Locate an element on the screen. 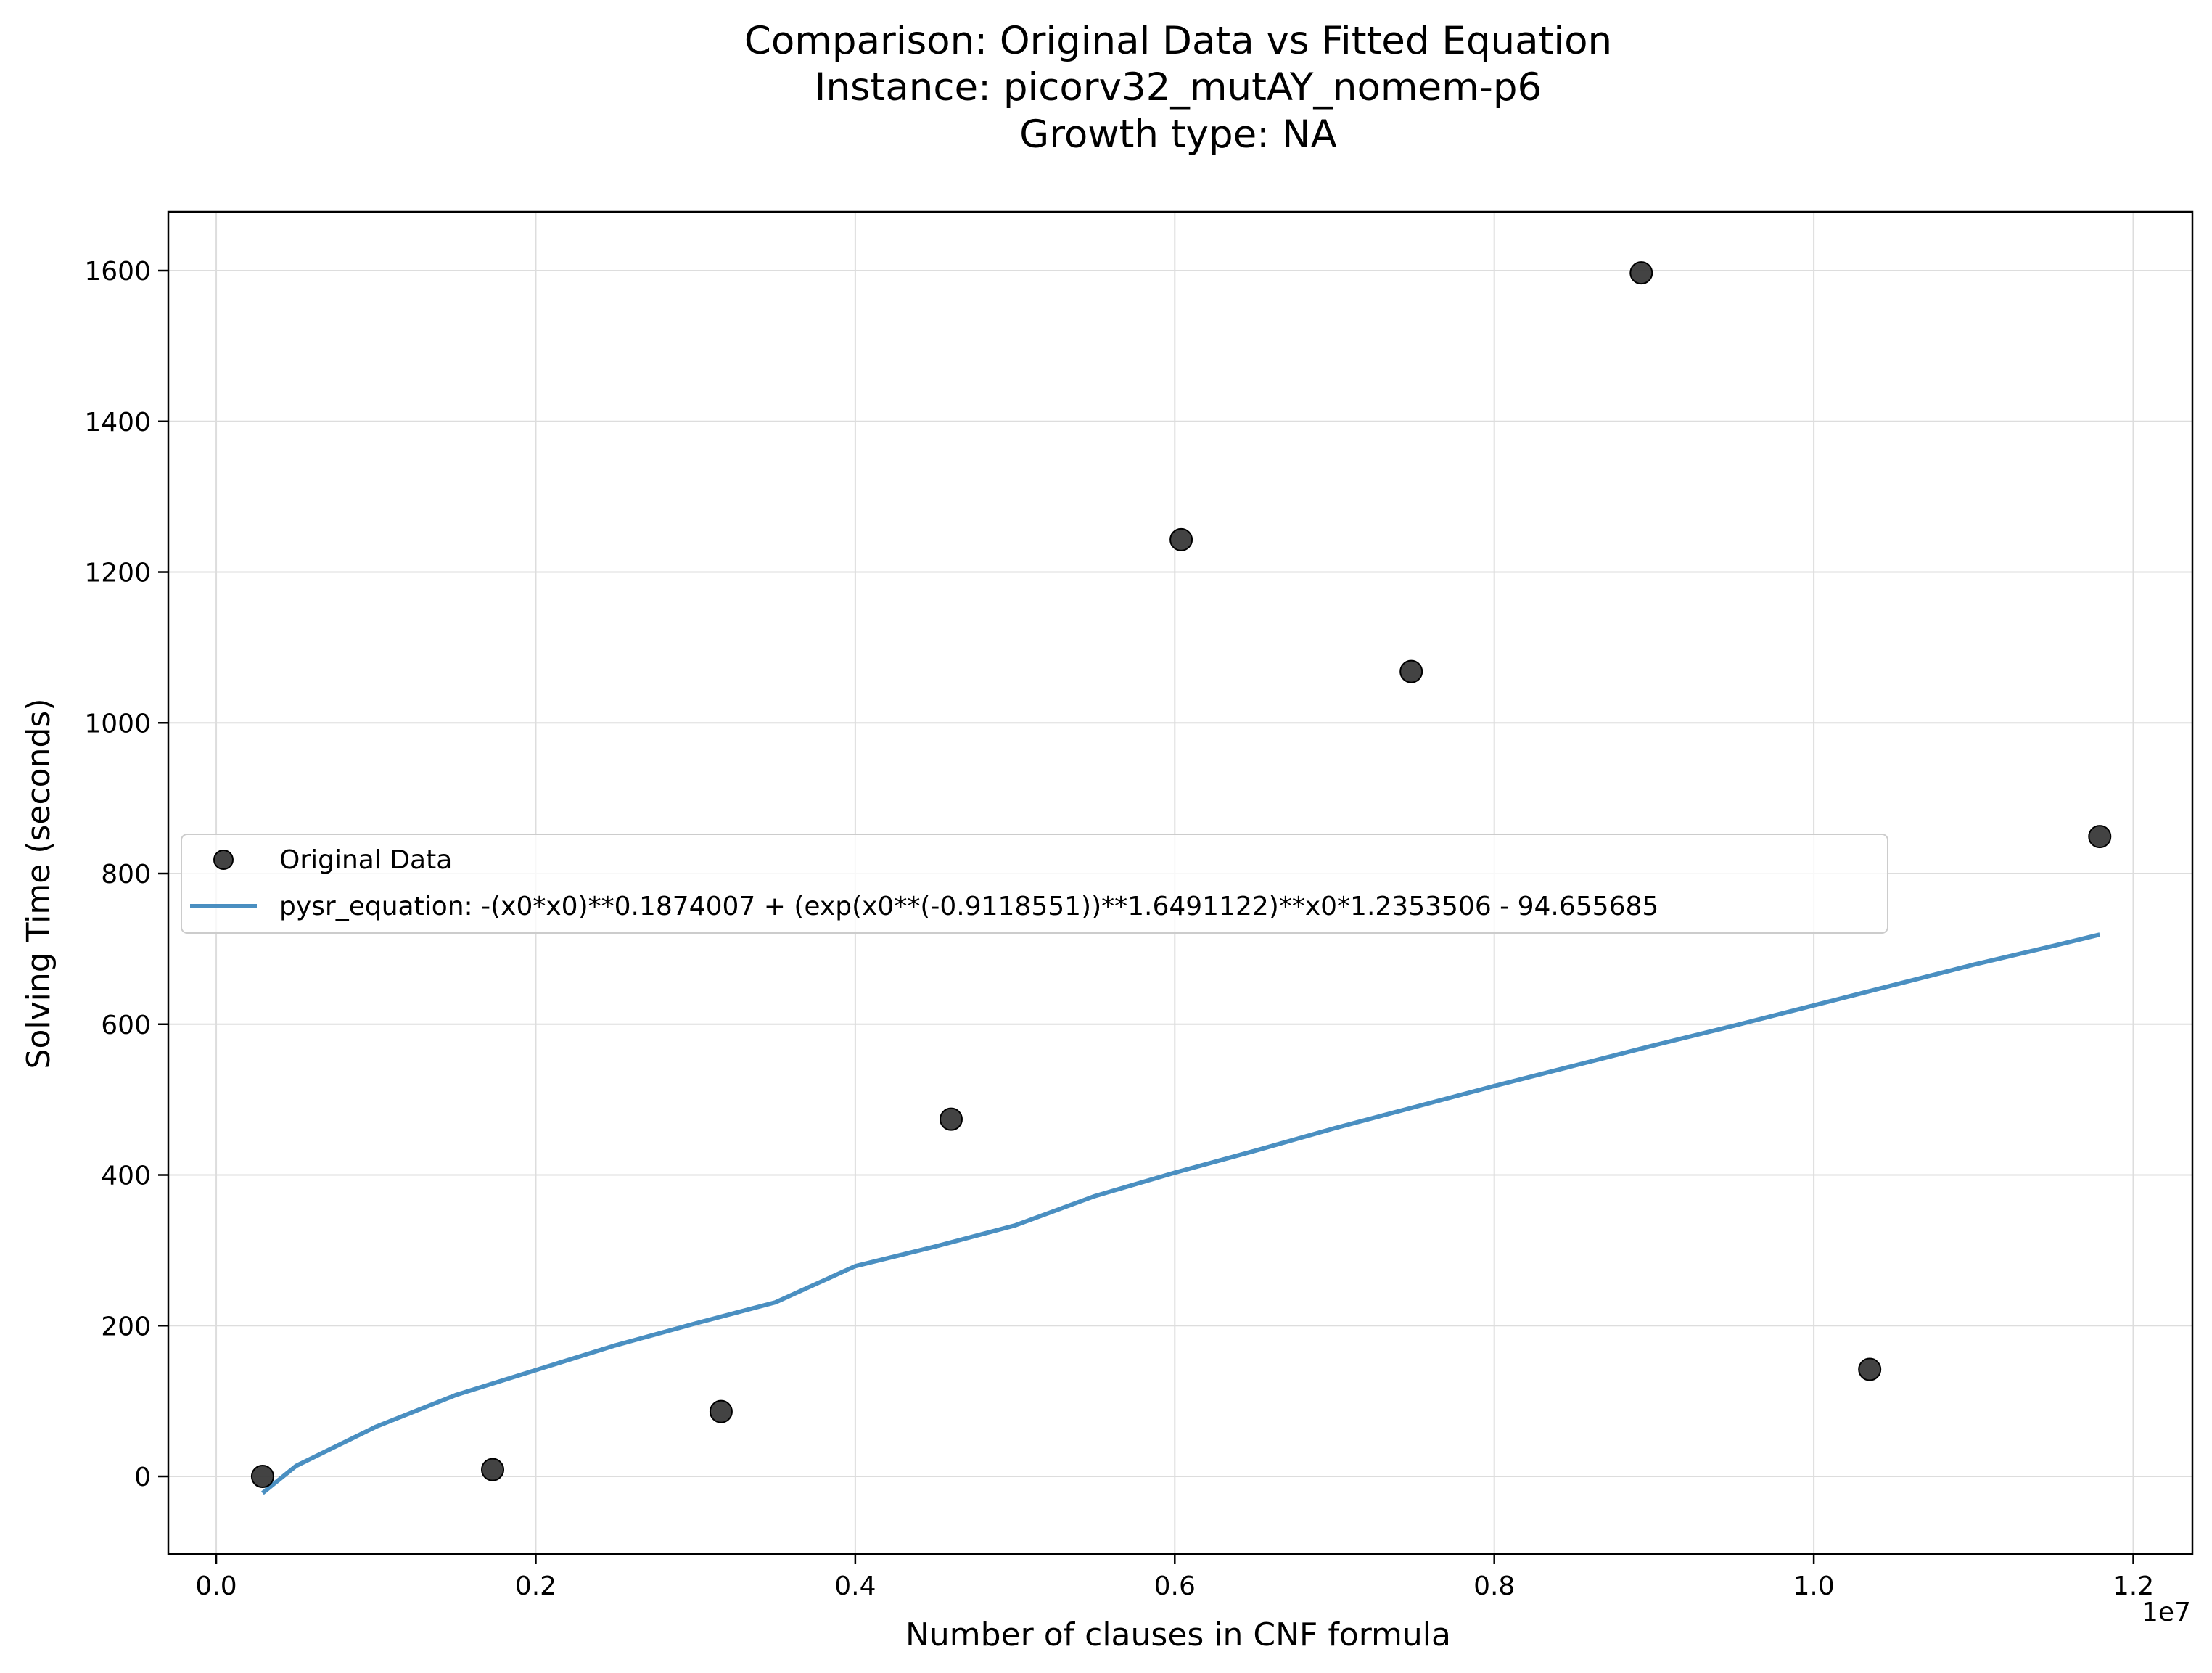  y-tick-label: 800 is located at coordinates (126, 874).